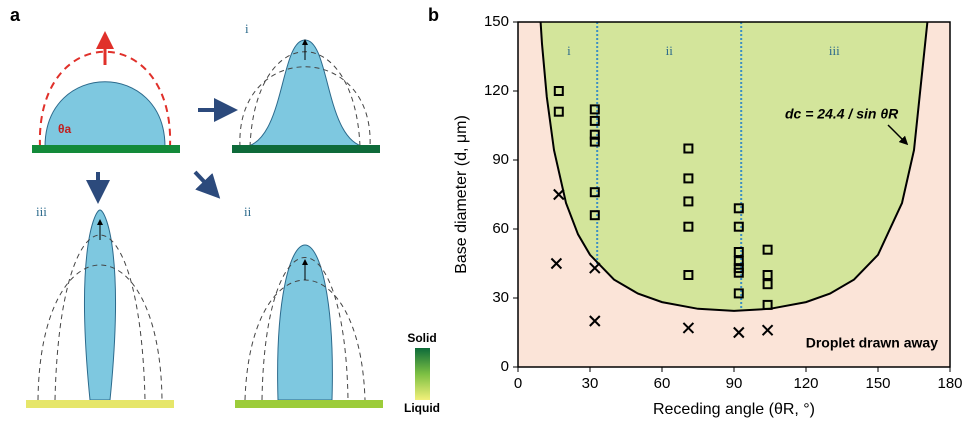  I want to click on annotation: Droplet drawn away, so click(872, 343).